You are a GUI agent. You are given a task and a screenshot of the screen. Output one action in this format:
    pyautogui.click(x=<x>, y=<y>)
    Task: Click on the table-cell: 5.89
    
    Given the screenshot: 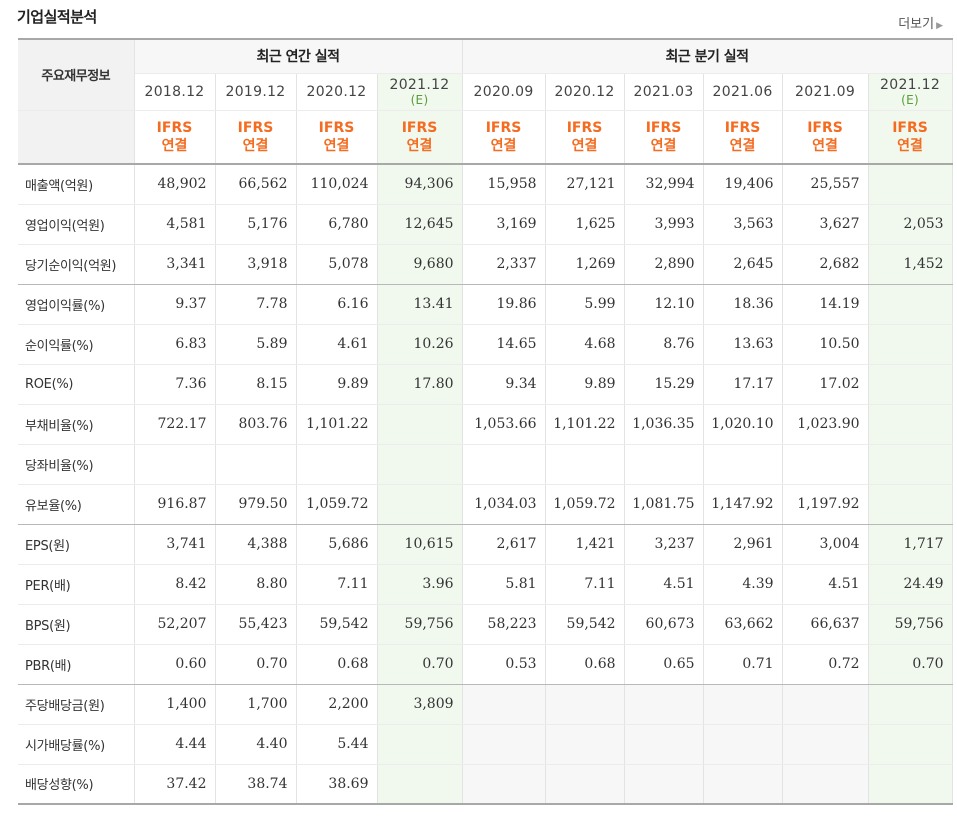 What is the action you would take?
    pyautogui.click(x=256, y=344)
    